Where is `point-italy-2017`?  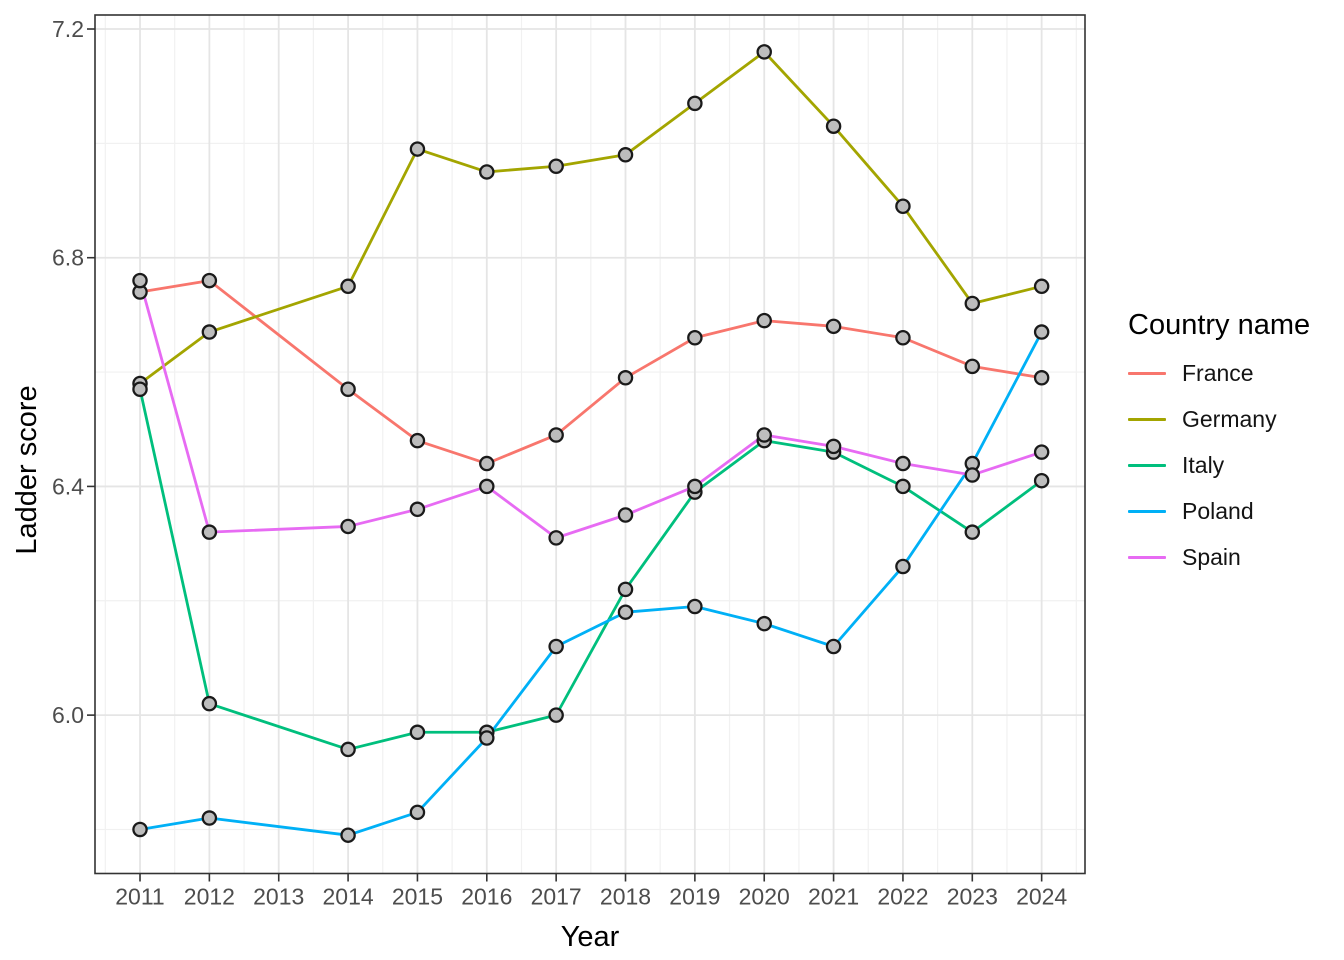 point-italy-2017 is located at coordinates (556, 715).